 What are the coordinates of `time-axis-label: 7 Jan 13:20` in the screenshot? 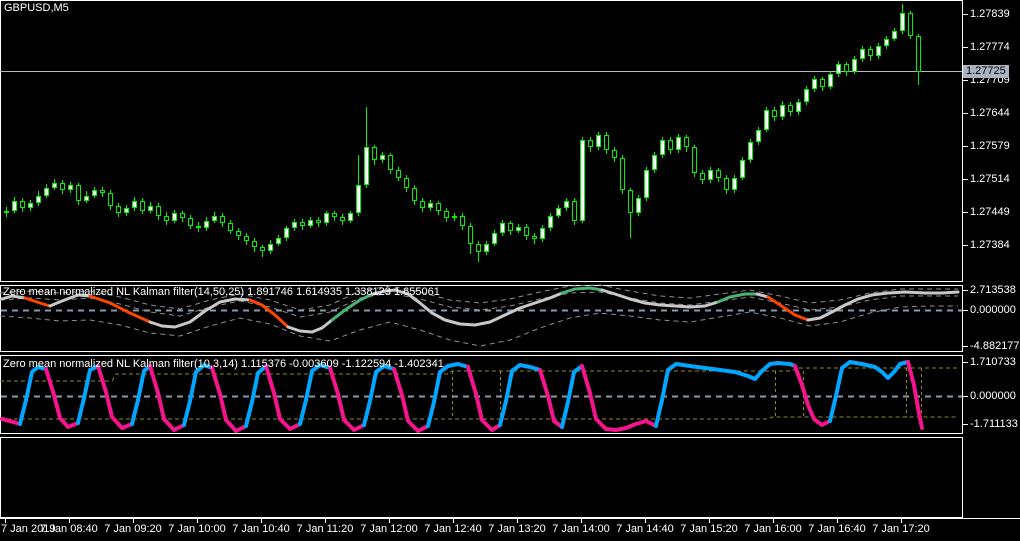 It's located at (517, 529).